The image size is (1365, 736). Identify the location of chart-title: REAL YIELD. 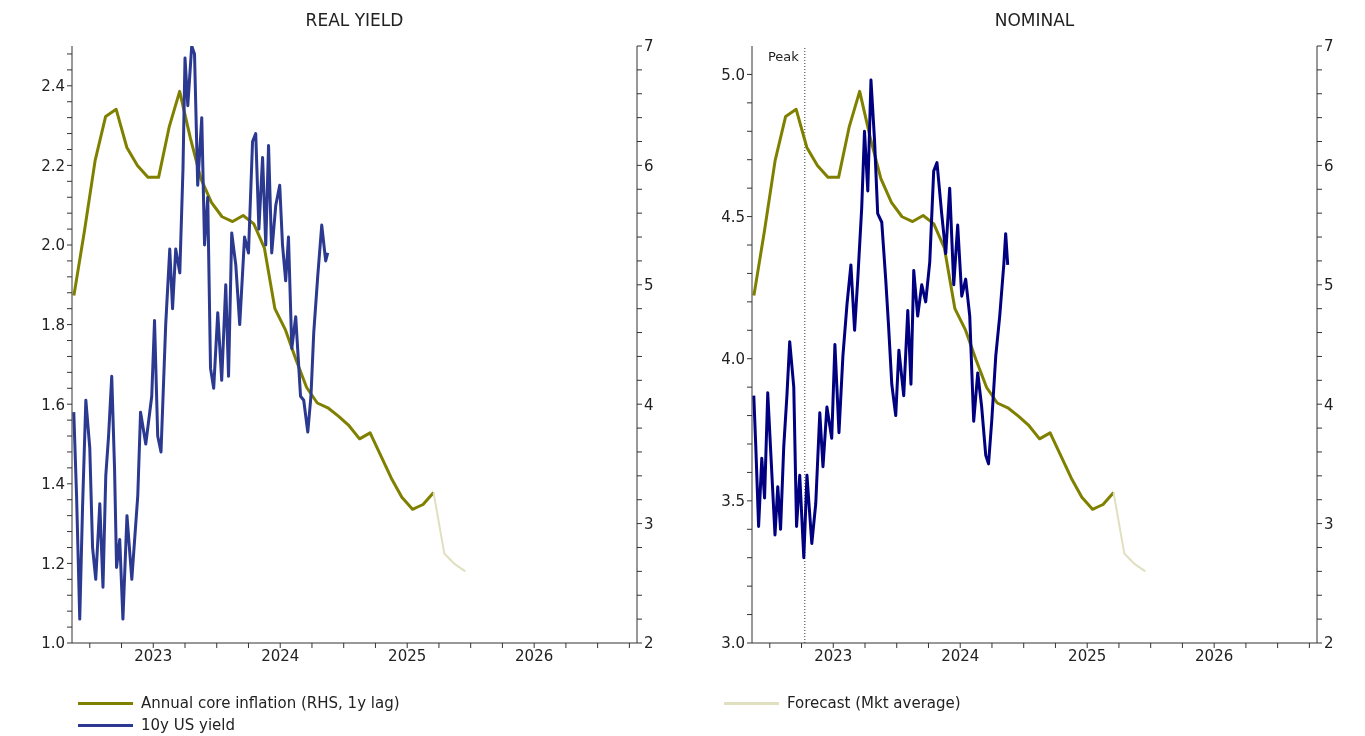
(354, 20).